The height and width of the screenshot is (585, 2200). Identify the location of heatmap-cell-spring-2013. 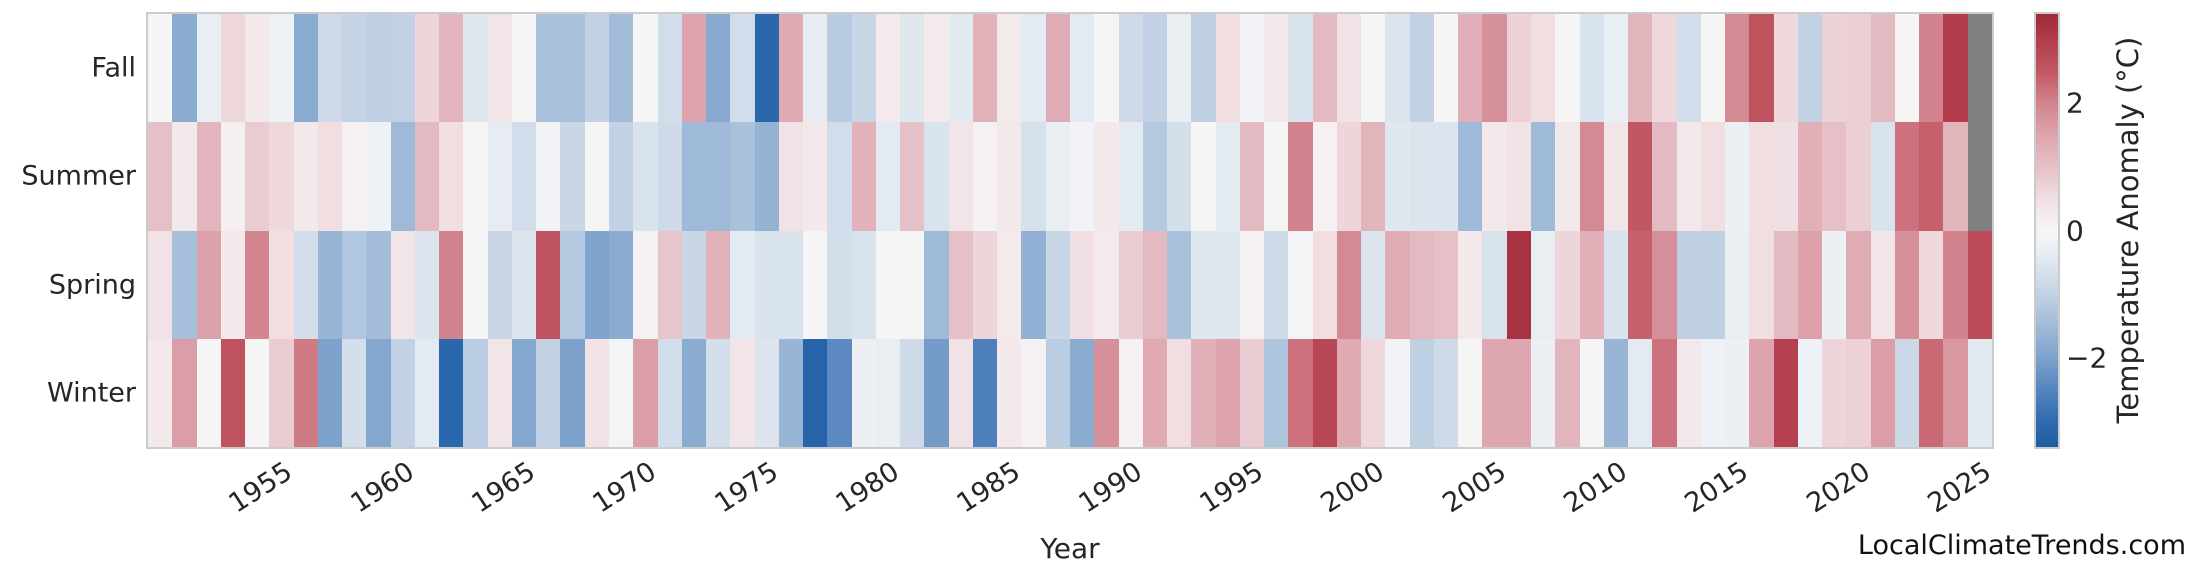
(1688, 284).